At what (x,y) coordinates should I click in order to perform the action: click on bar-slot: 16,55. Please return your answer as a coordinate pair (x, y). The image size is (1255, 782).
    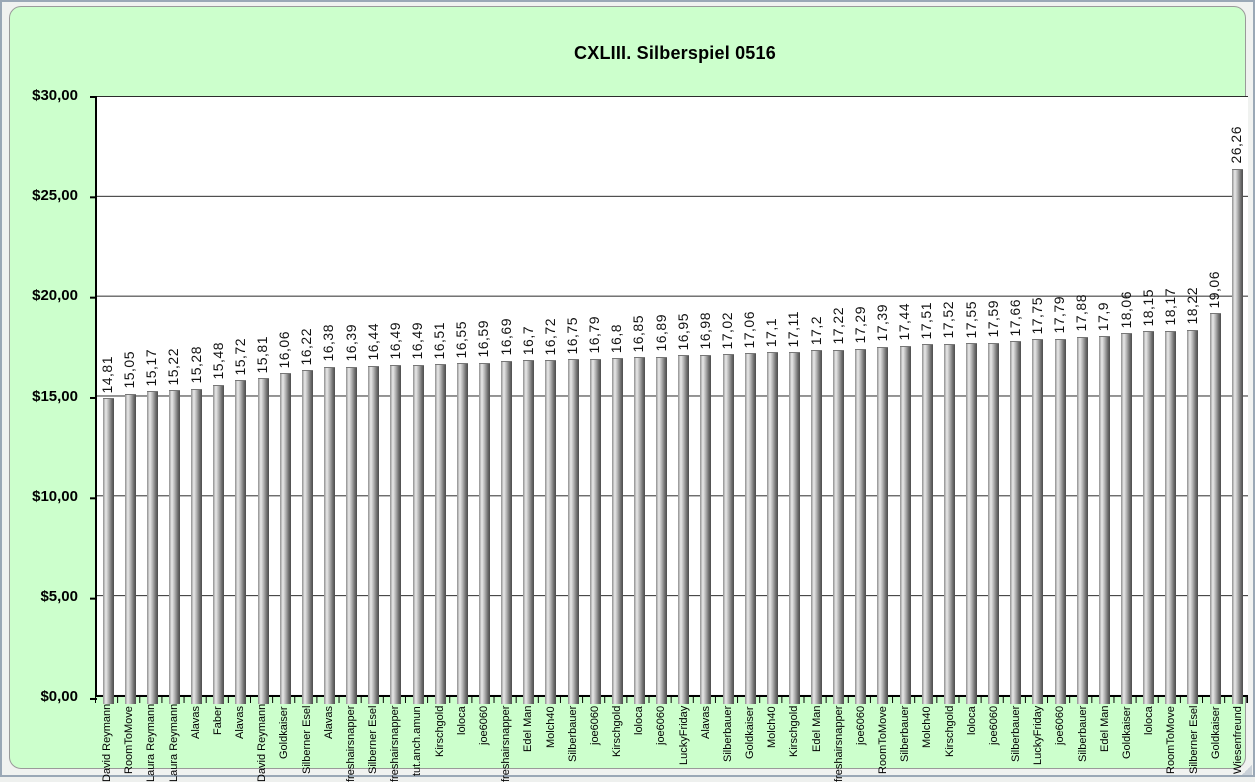
    Looking at the image, I should click on (462, 400).